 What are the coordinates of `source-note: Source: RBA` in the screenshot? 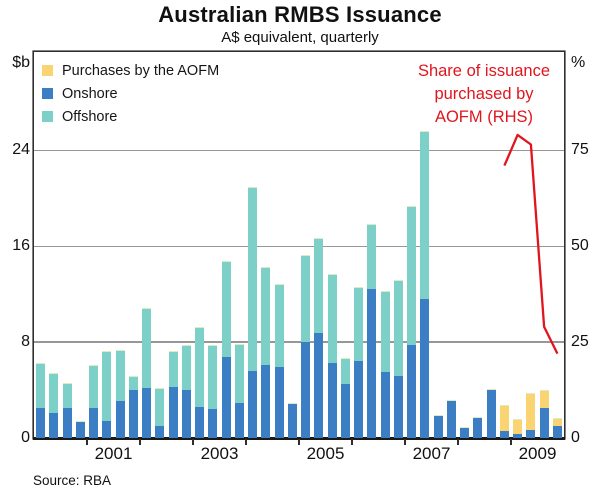 It's located at (72, 480).